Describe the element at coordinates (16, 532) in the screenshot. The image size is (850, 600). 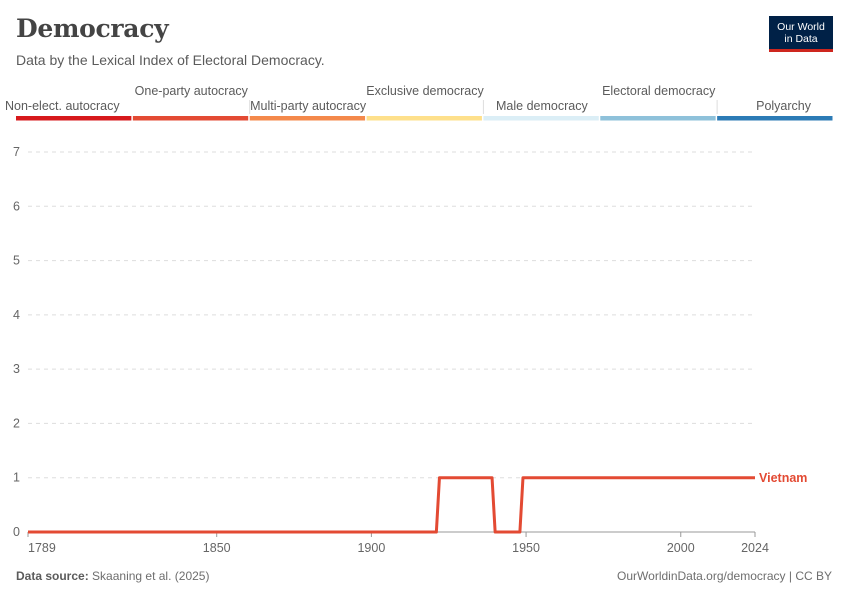
I see `y-tick-label: 0` at that location.